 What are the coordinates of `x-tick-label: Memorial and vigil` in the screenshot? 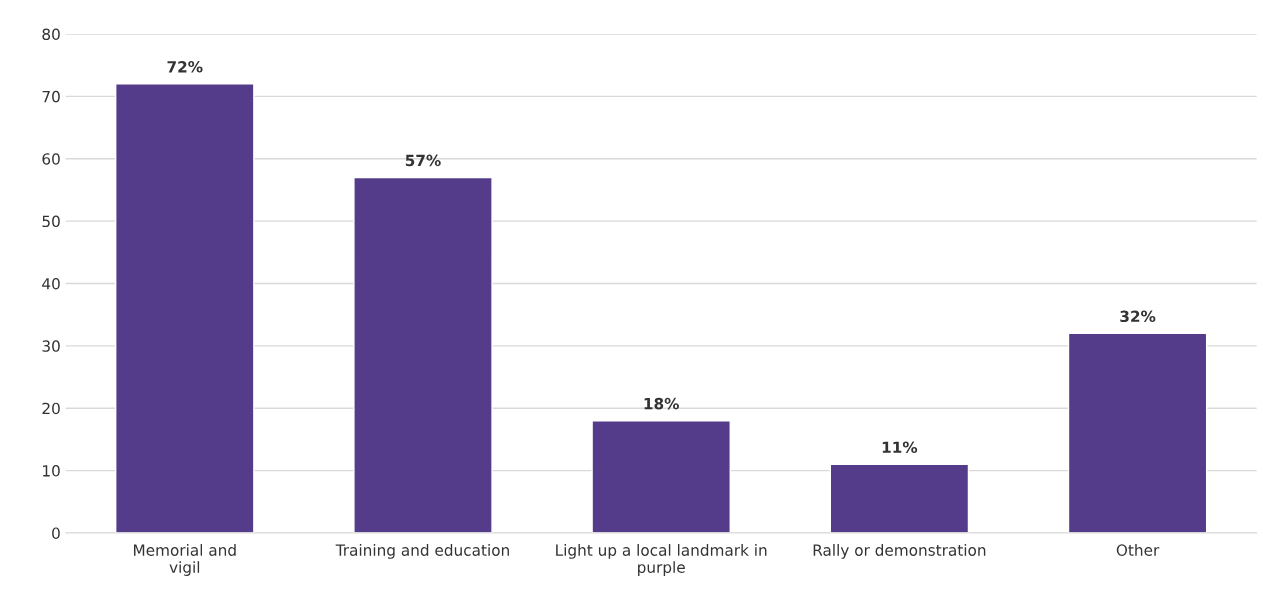 It's located at (185, 560).